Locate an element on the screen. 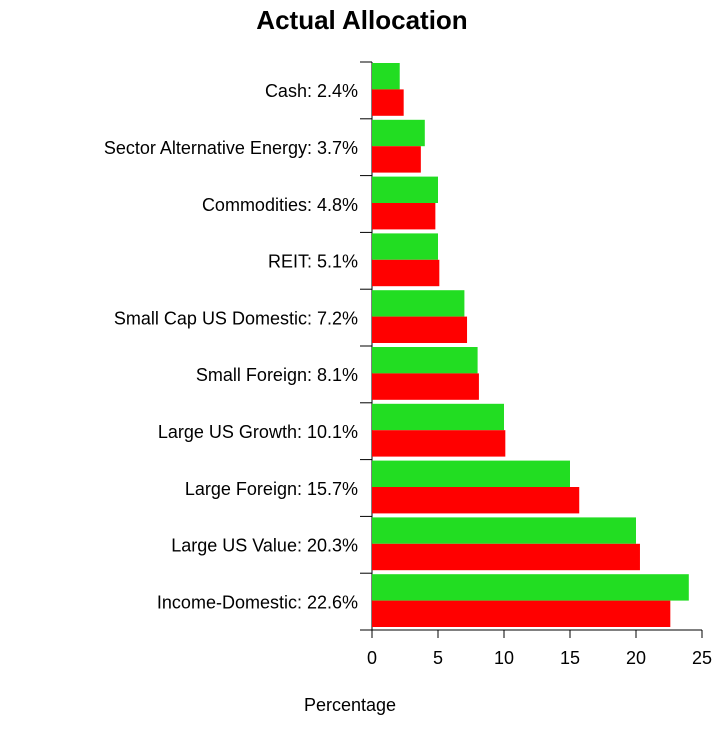  x-tick-label: 0 is located at coordinates (372, 658).